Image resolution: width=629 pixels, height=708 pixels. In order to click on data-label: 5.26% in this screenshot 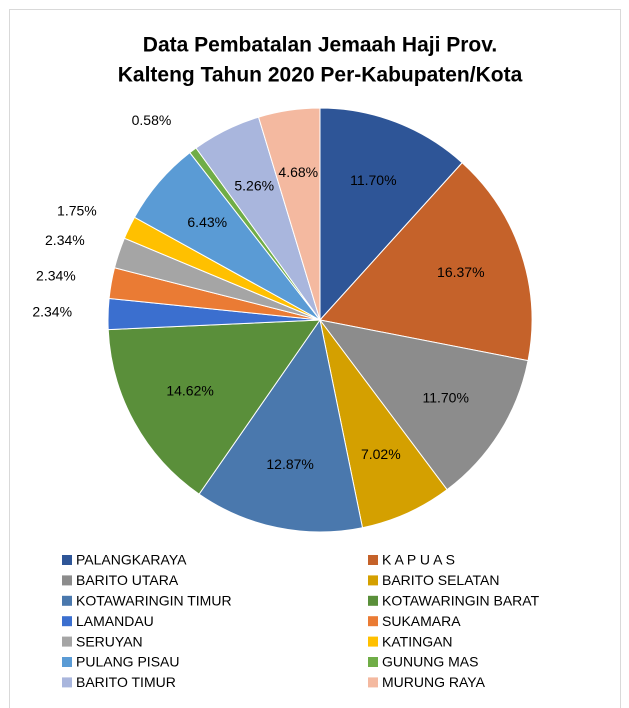, I will do `click(254, 186)`.